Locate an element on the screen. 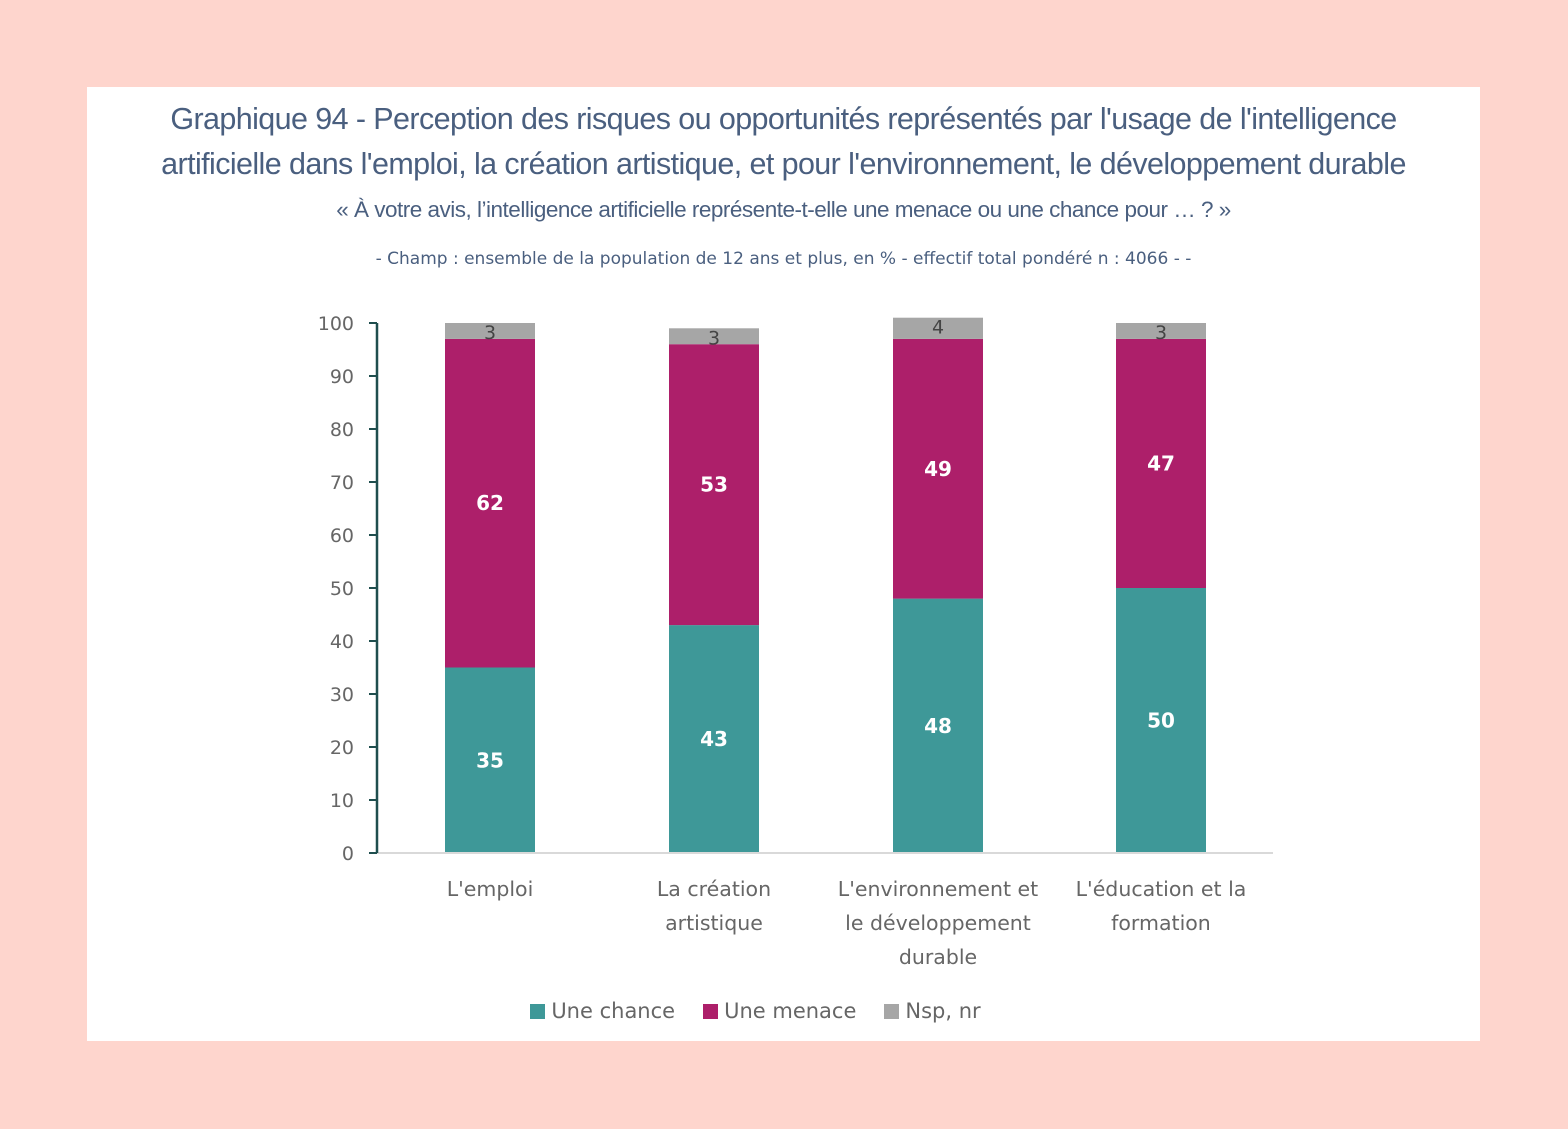 This screenshot has width=1568, height=1129. y-tick-label: 0 is located at coordinates (348, 854).